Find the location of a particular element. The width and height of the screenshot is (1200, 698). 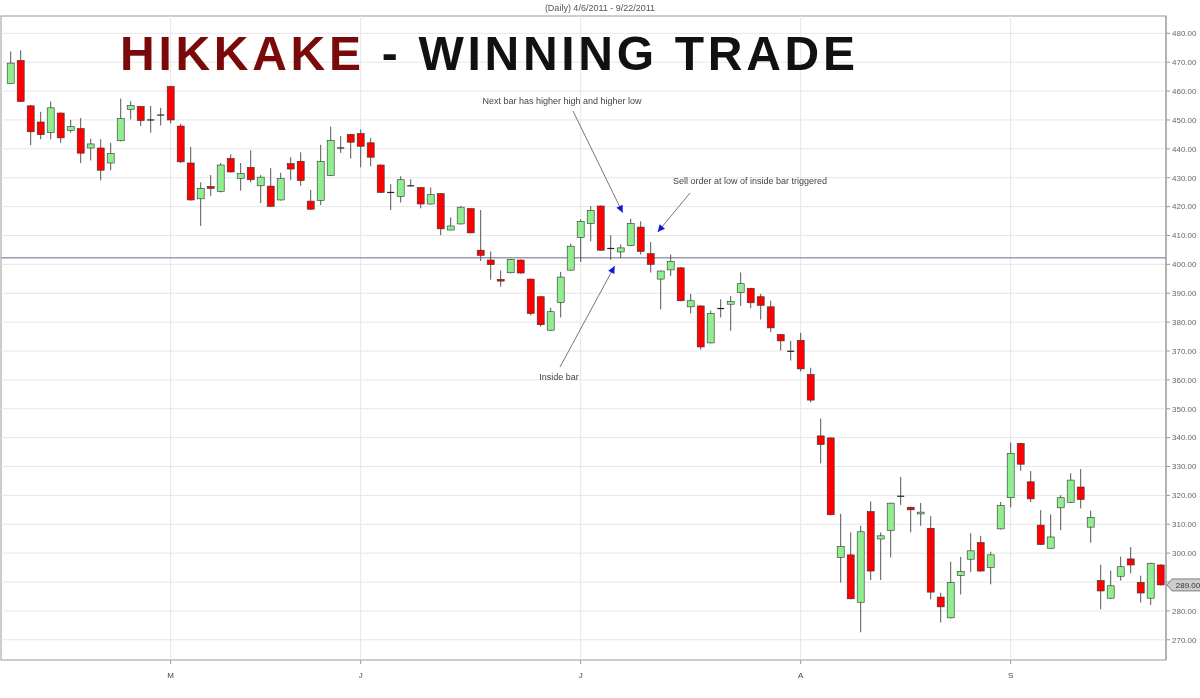

chart-title: HIKKAKE - WINNING TRADE is located at coordinates (487, 53).